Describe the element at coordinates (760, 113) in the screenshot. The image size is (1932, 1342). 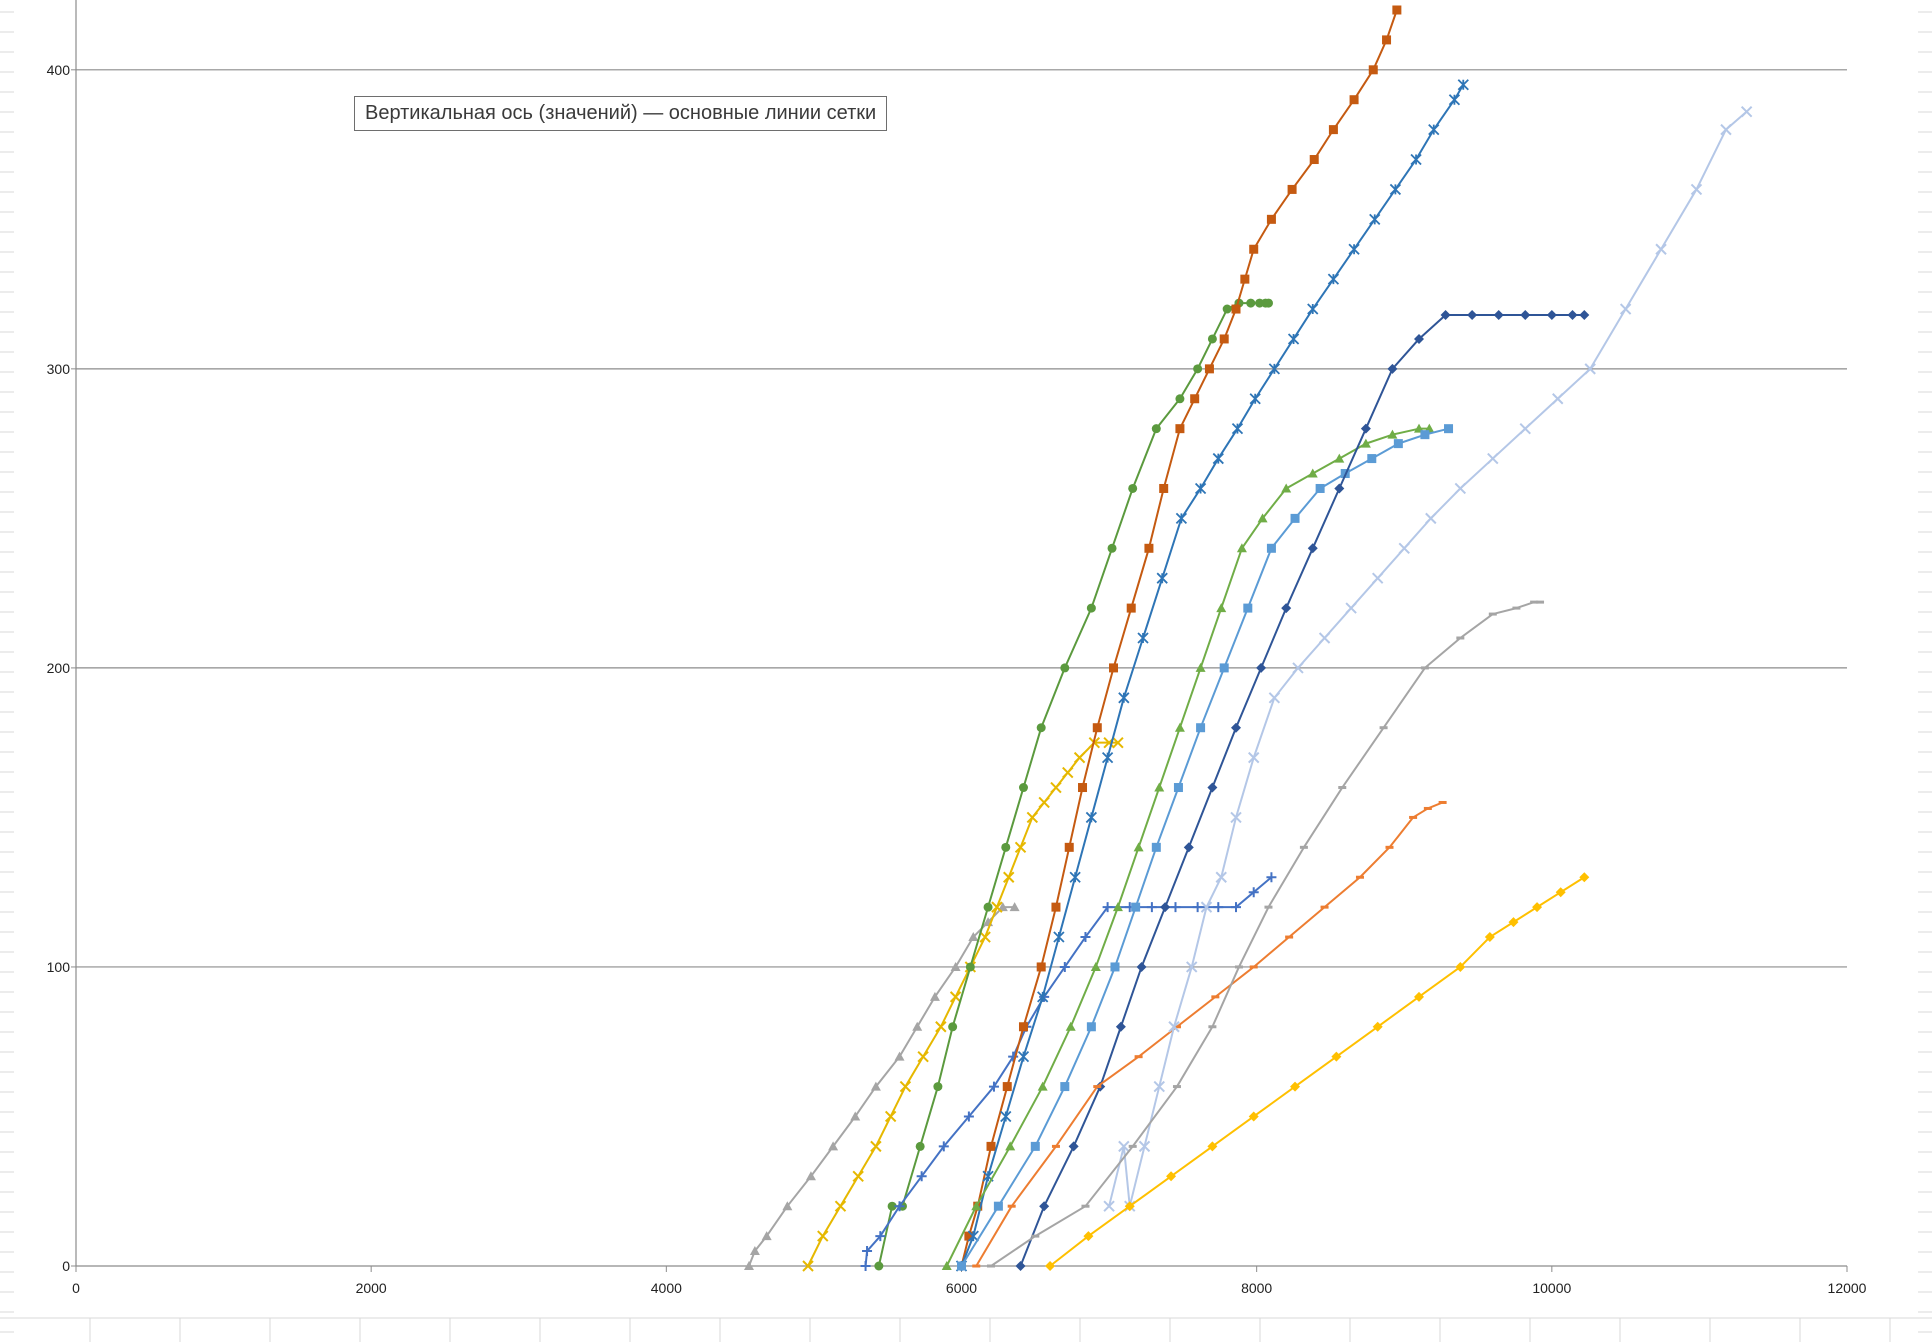
I see `tooltip-element-name: — основные линии сетки` at that location.